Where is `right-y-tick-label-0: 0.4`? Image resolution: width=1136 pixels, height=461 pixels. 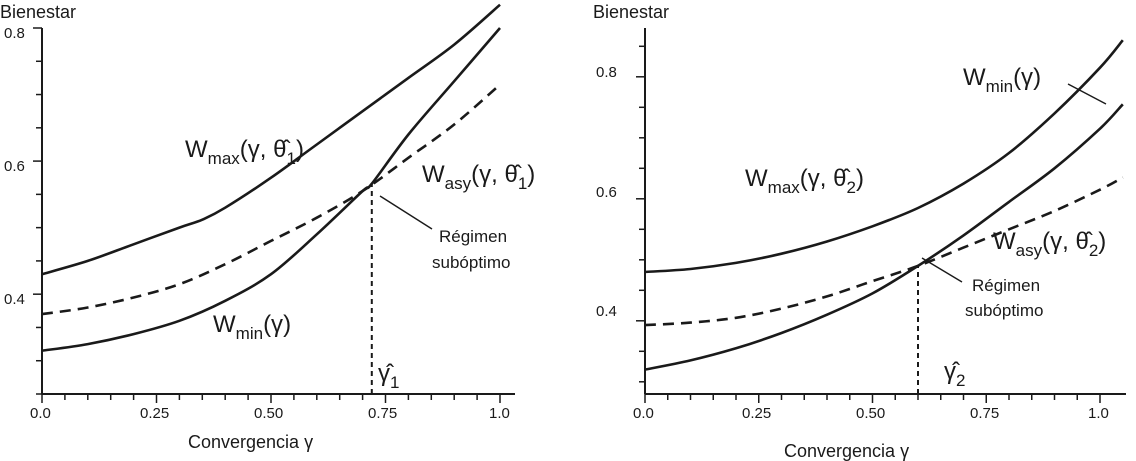 right-y-tick-label-0: 0.4 is located at coordinates (606, 311).